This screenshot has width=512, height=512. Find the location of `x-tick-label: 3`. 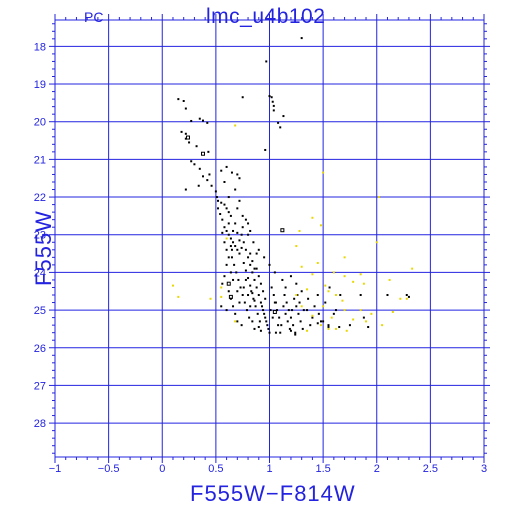

x-tick-label: 3 is located at coordinates (484, 469).